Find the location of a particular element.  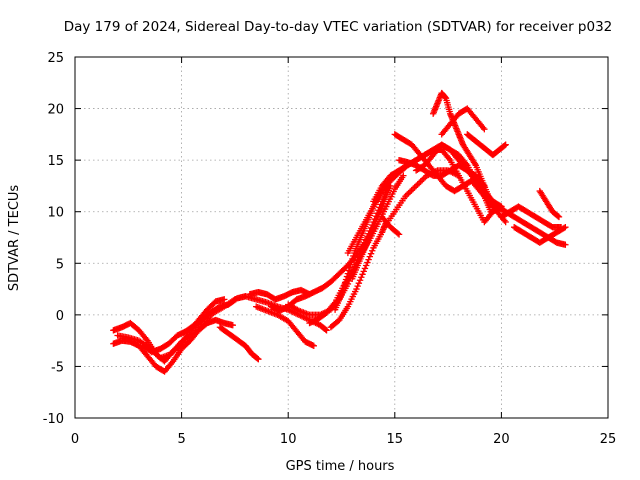

y-tick-label: 20 is located at coordinates (55, 110).